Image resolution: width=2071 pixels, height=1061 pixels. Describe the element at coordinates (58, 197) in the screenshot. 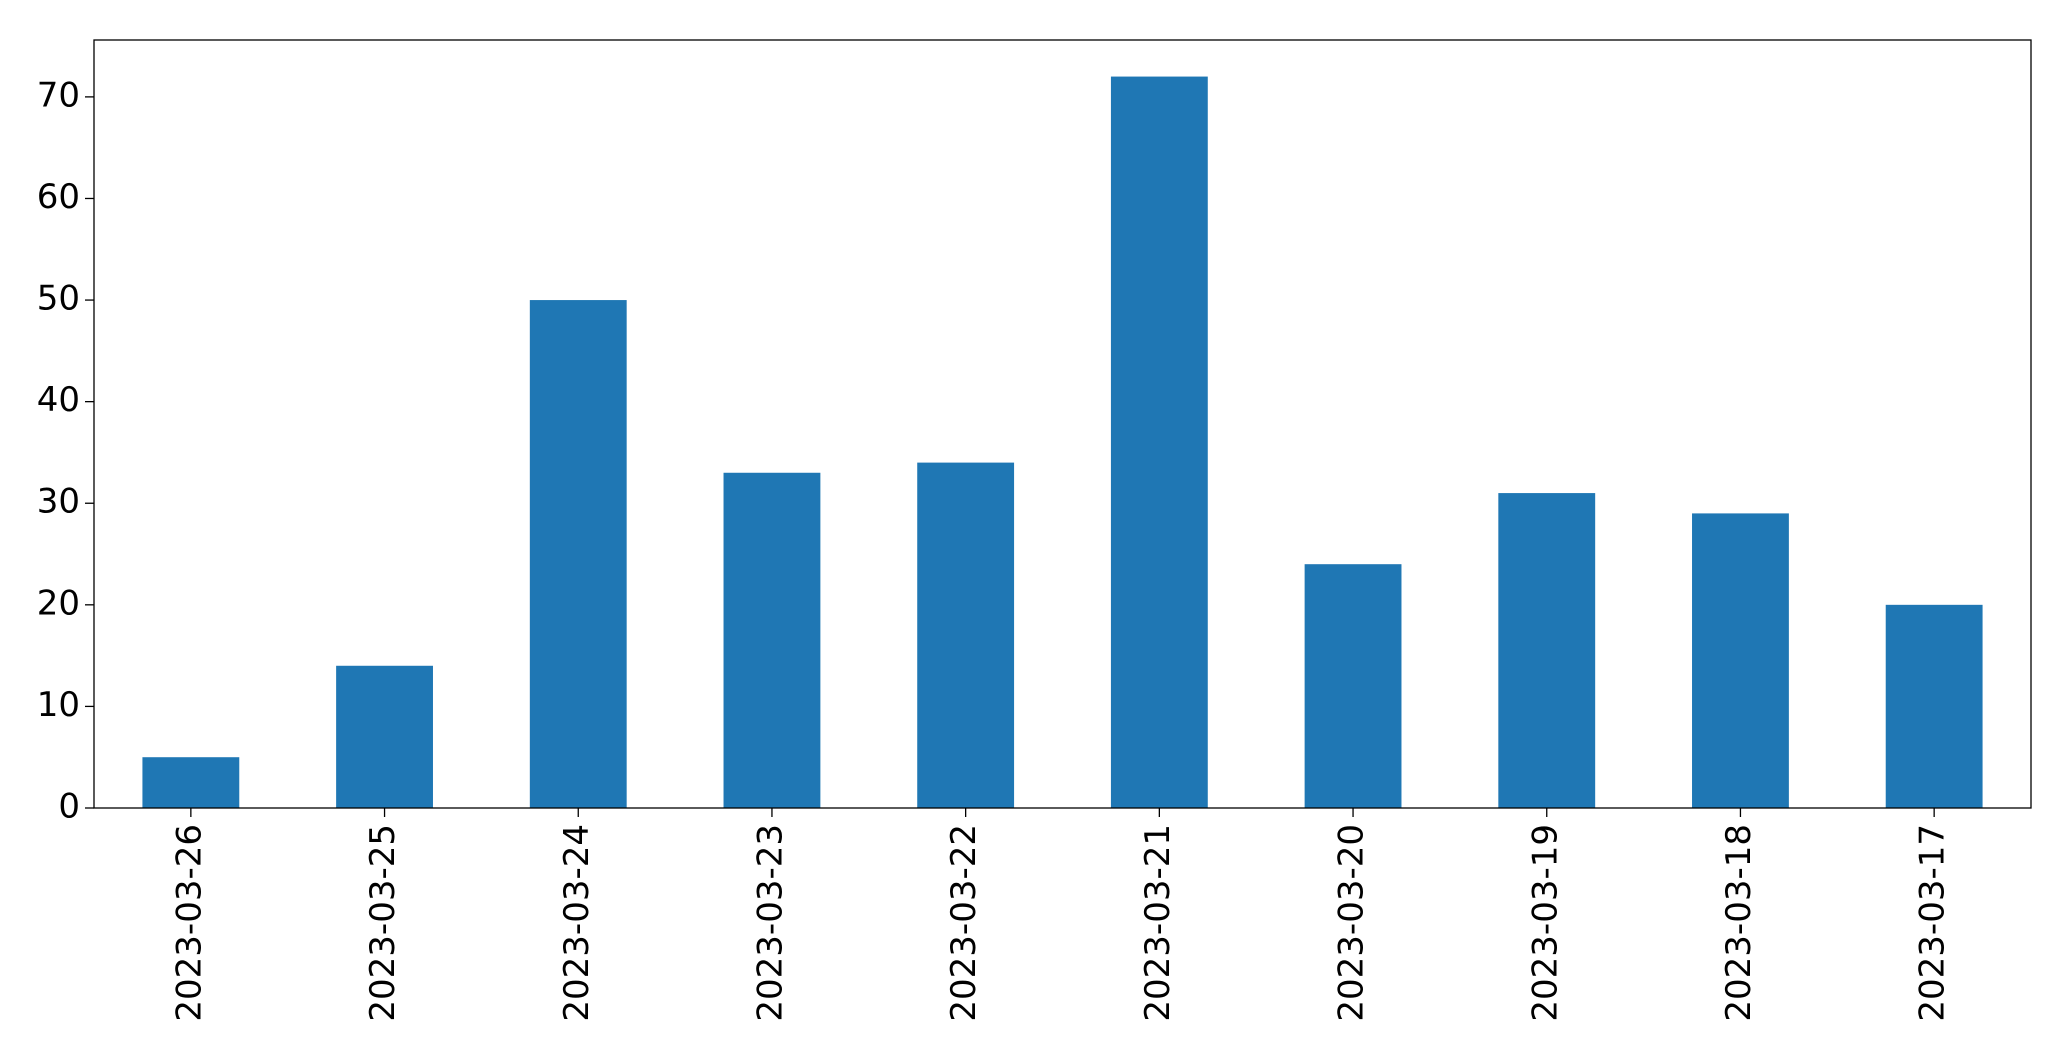

I see `y-tick-label: 60` at that location.